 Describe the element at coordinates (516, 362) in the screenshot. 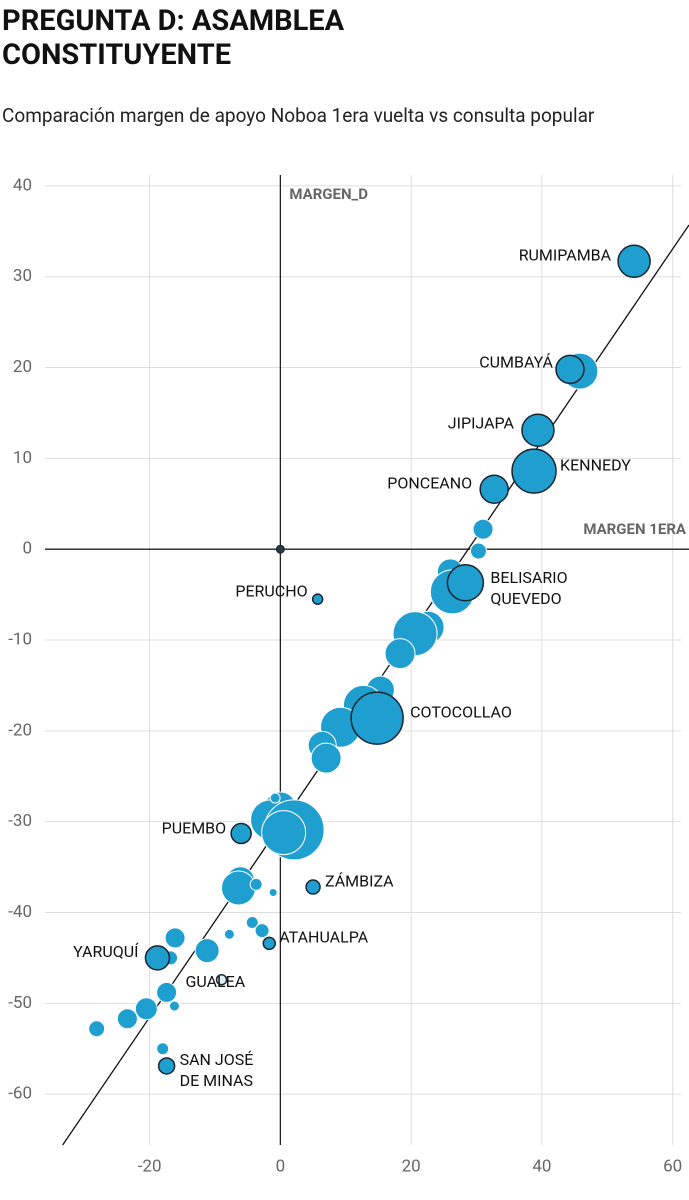

I see `point-label: CUMBAYÁ` at that location.